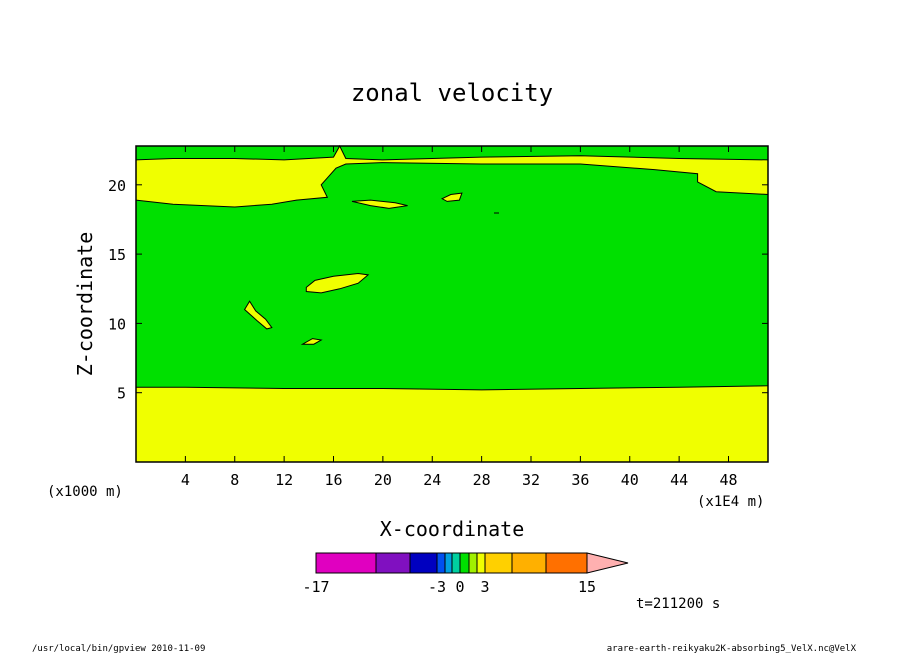  Describe the element at coordinates (284, 480) in the screenshot. I see `x-tick-label: 12` at that location.